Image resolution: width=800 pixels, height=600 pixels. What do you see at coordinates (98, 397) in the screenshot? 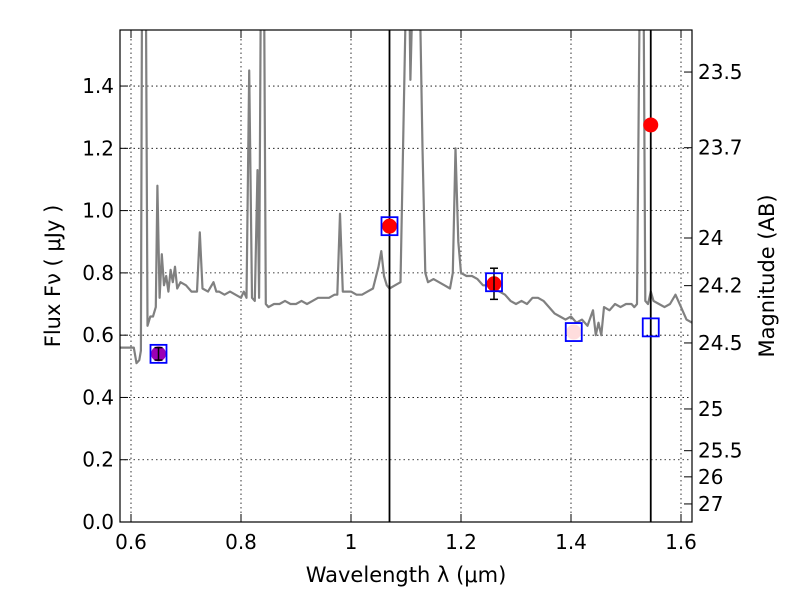
I see `y-tick-label: 0.4` at bounding box center [98, 397].